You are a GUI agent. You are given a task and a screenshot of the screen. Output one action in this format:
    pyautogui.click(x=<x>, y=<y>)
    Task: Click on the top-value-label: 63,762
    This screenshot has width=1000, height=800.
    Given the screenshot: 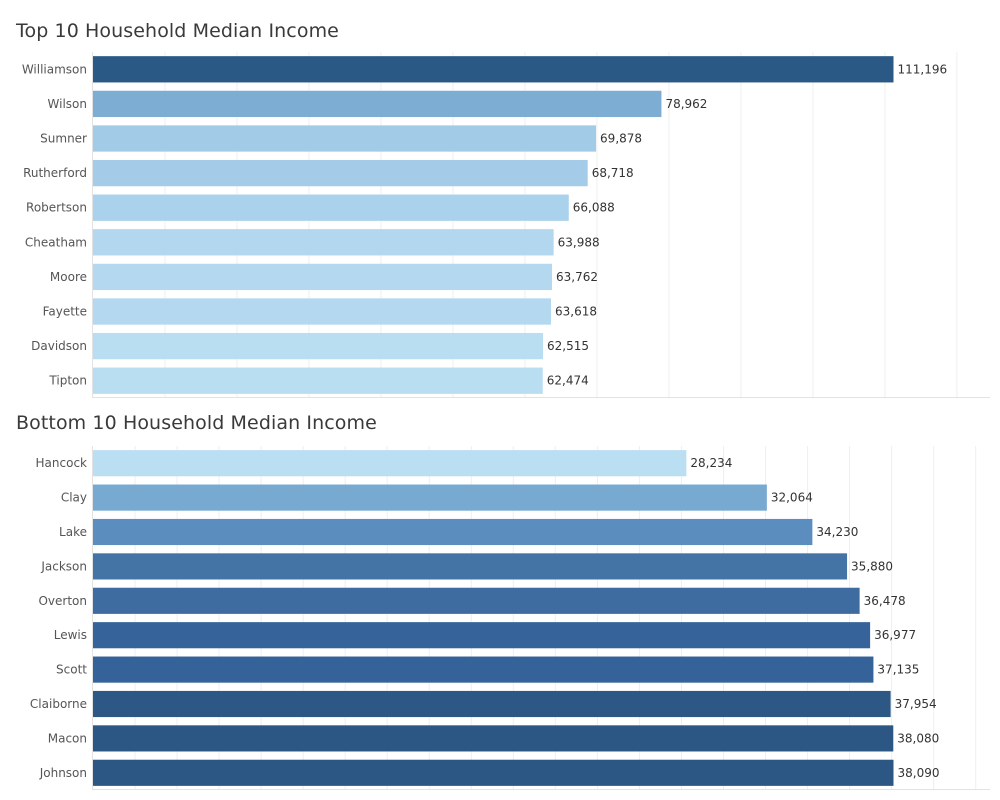 What is the action you would take?
    pyautogui.click(x=577, y=277)
    